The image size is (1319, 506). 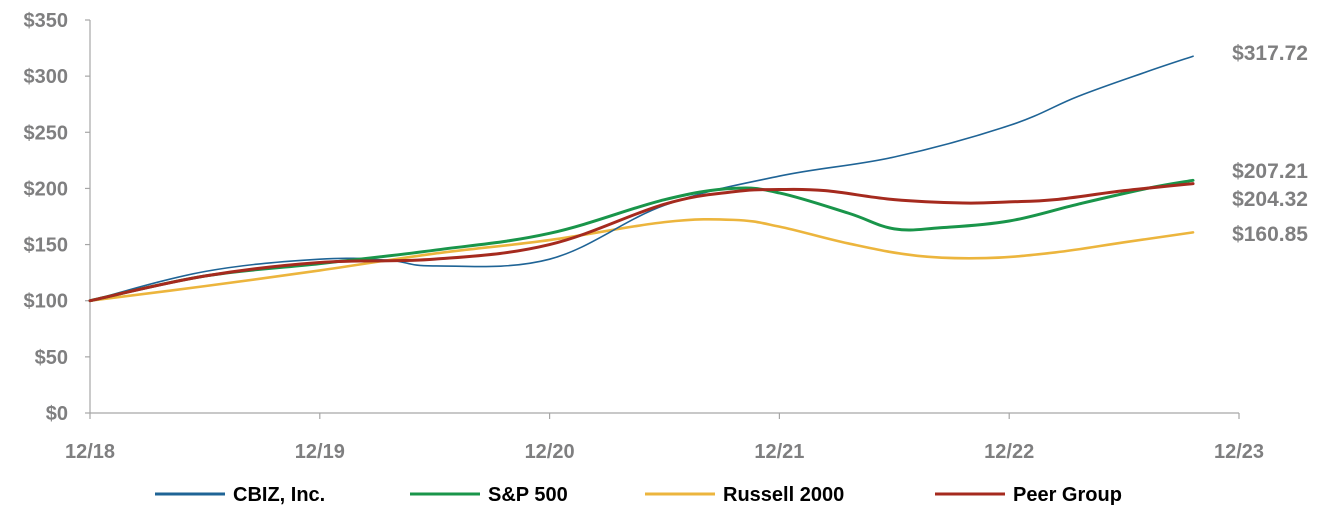 What do you see at coordinates (664, 438) in the screenshot?
I see `x-axis-ticks: 12/18 12/19 12/20 12/21 12/22 12/23` at bounding box center [664, 438].